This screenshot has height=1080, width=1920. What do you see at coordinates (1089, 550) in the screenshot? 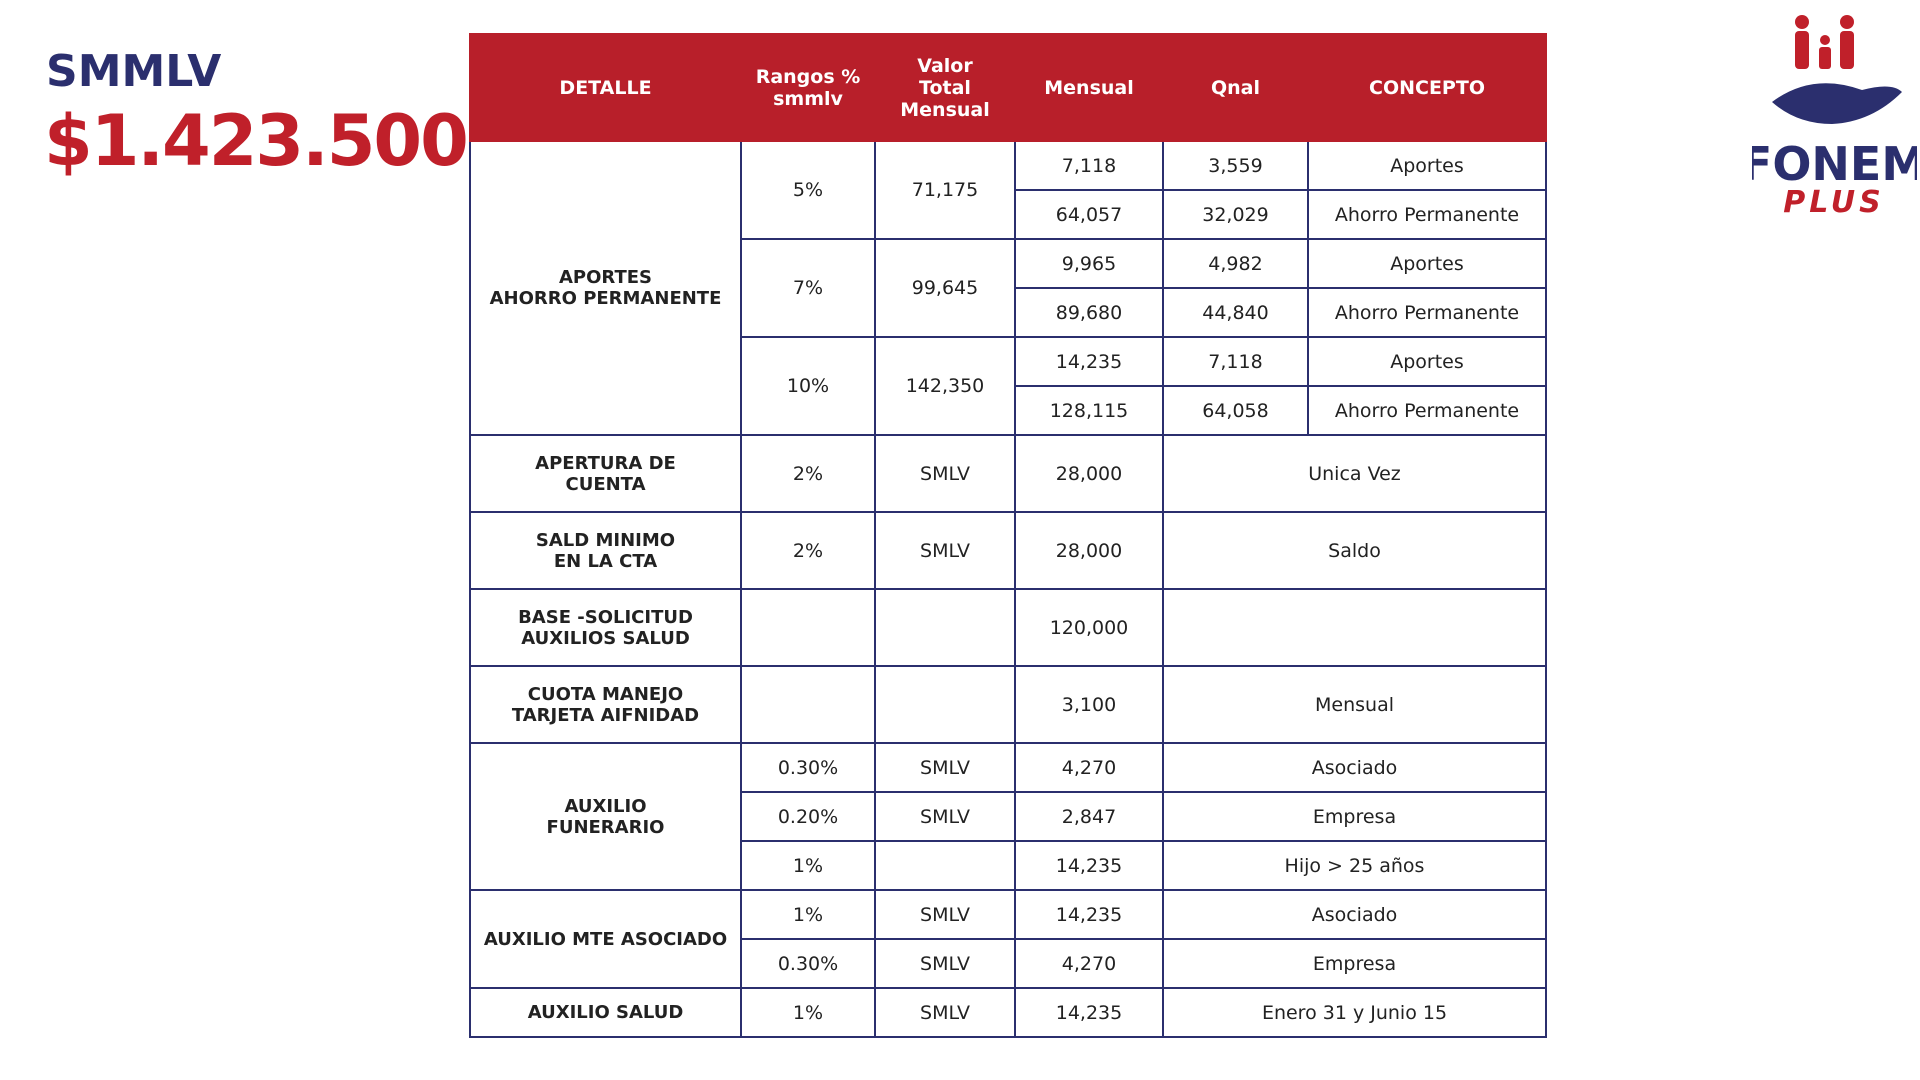
I see `mensual-cell: 28,000` at bounding box center [1089, 550].